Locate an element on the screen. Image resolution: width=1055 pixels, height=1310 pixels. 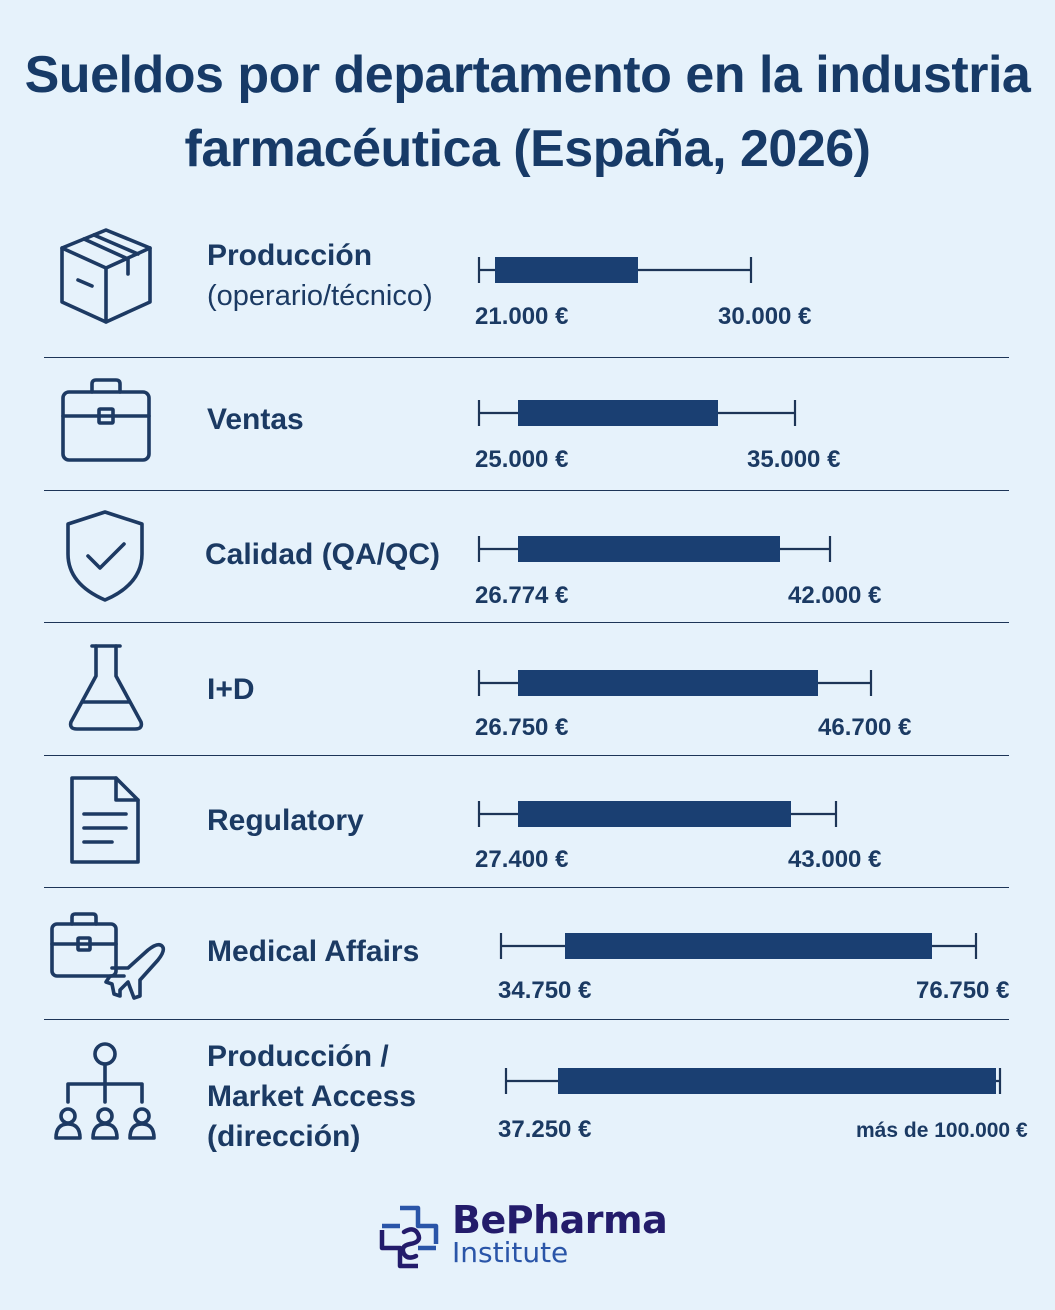
row-label-line: Calidad (QA/QC) is located at coordinates (323, 554).